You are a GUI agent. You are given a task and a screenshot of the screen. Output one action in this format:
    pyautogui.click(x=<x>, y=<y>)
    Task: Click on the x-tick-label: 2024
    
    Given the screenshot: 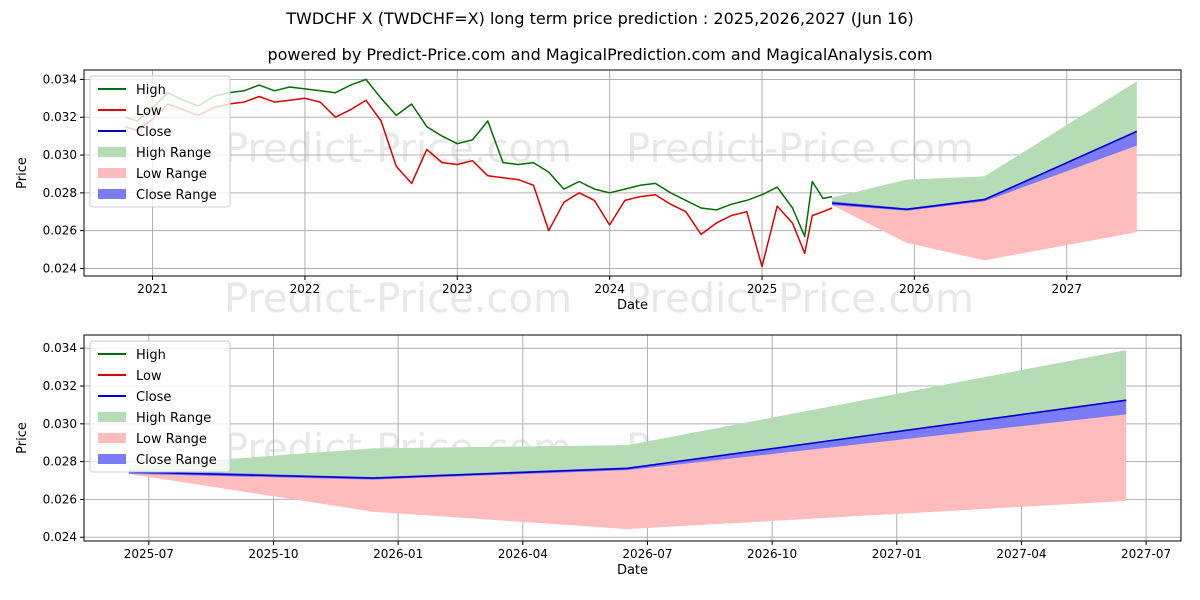 What is the action you would take?
    pyautogui.click(x=609, y=289)
    